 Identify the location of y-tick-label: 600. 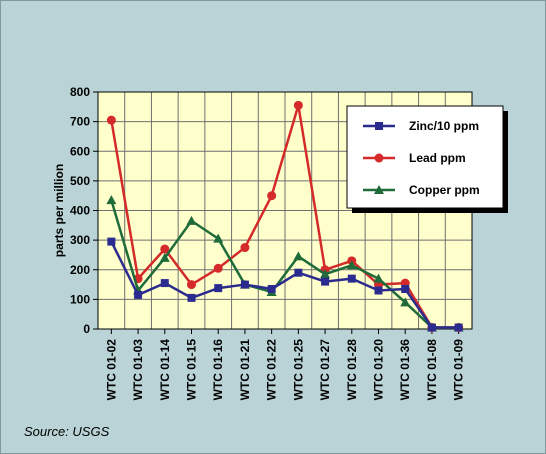
(80, 151).